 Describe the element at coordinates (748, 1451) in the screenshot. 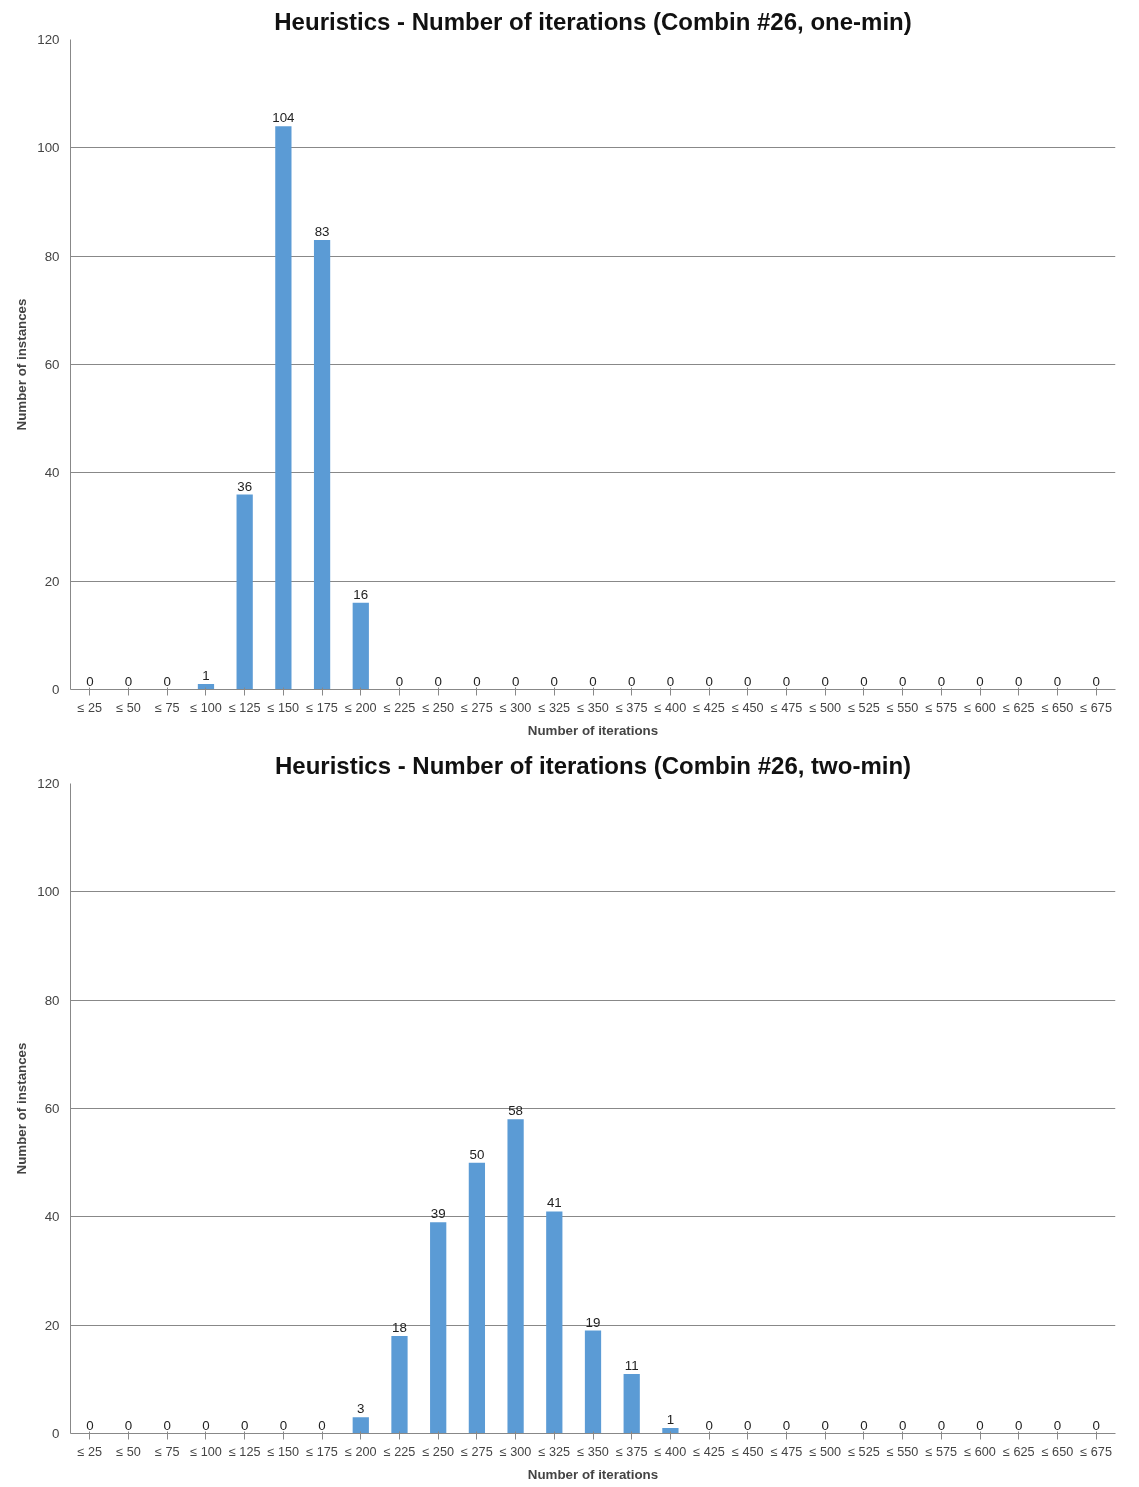

I see `x-tick-label: ≤ 450` at that location.